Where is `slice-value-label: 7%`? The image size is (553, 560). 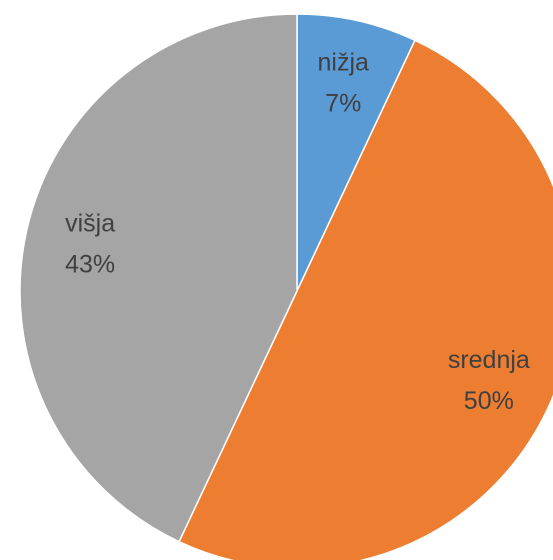
slice-value-label: 7% is located at coordinates (343, 104).